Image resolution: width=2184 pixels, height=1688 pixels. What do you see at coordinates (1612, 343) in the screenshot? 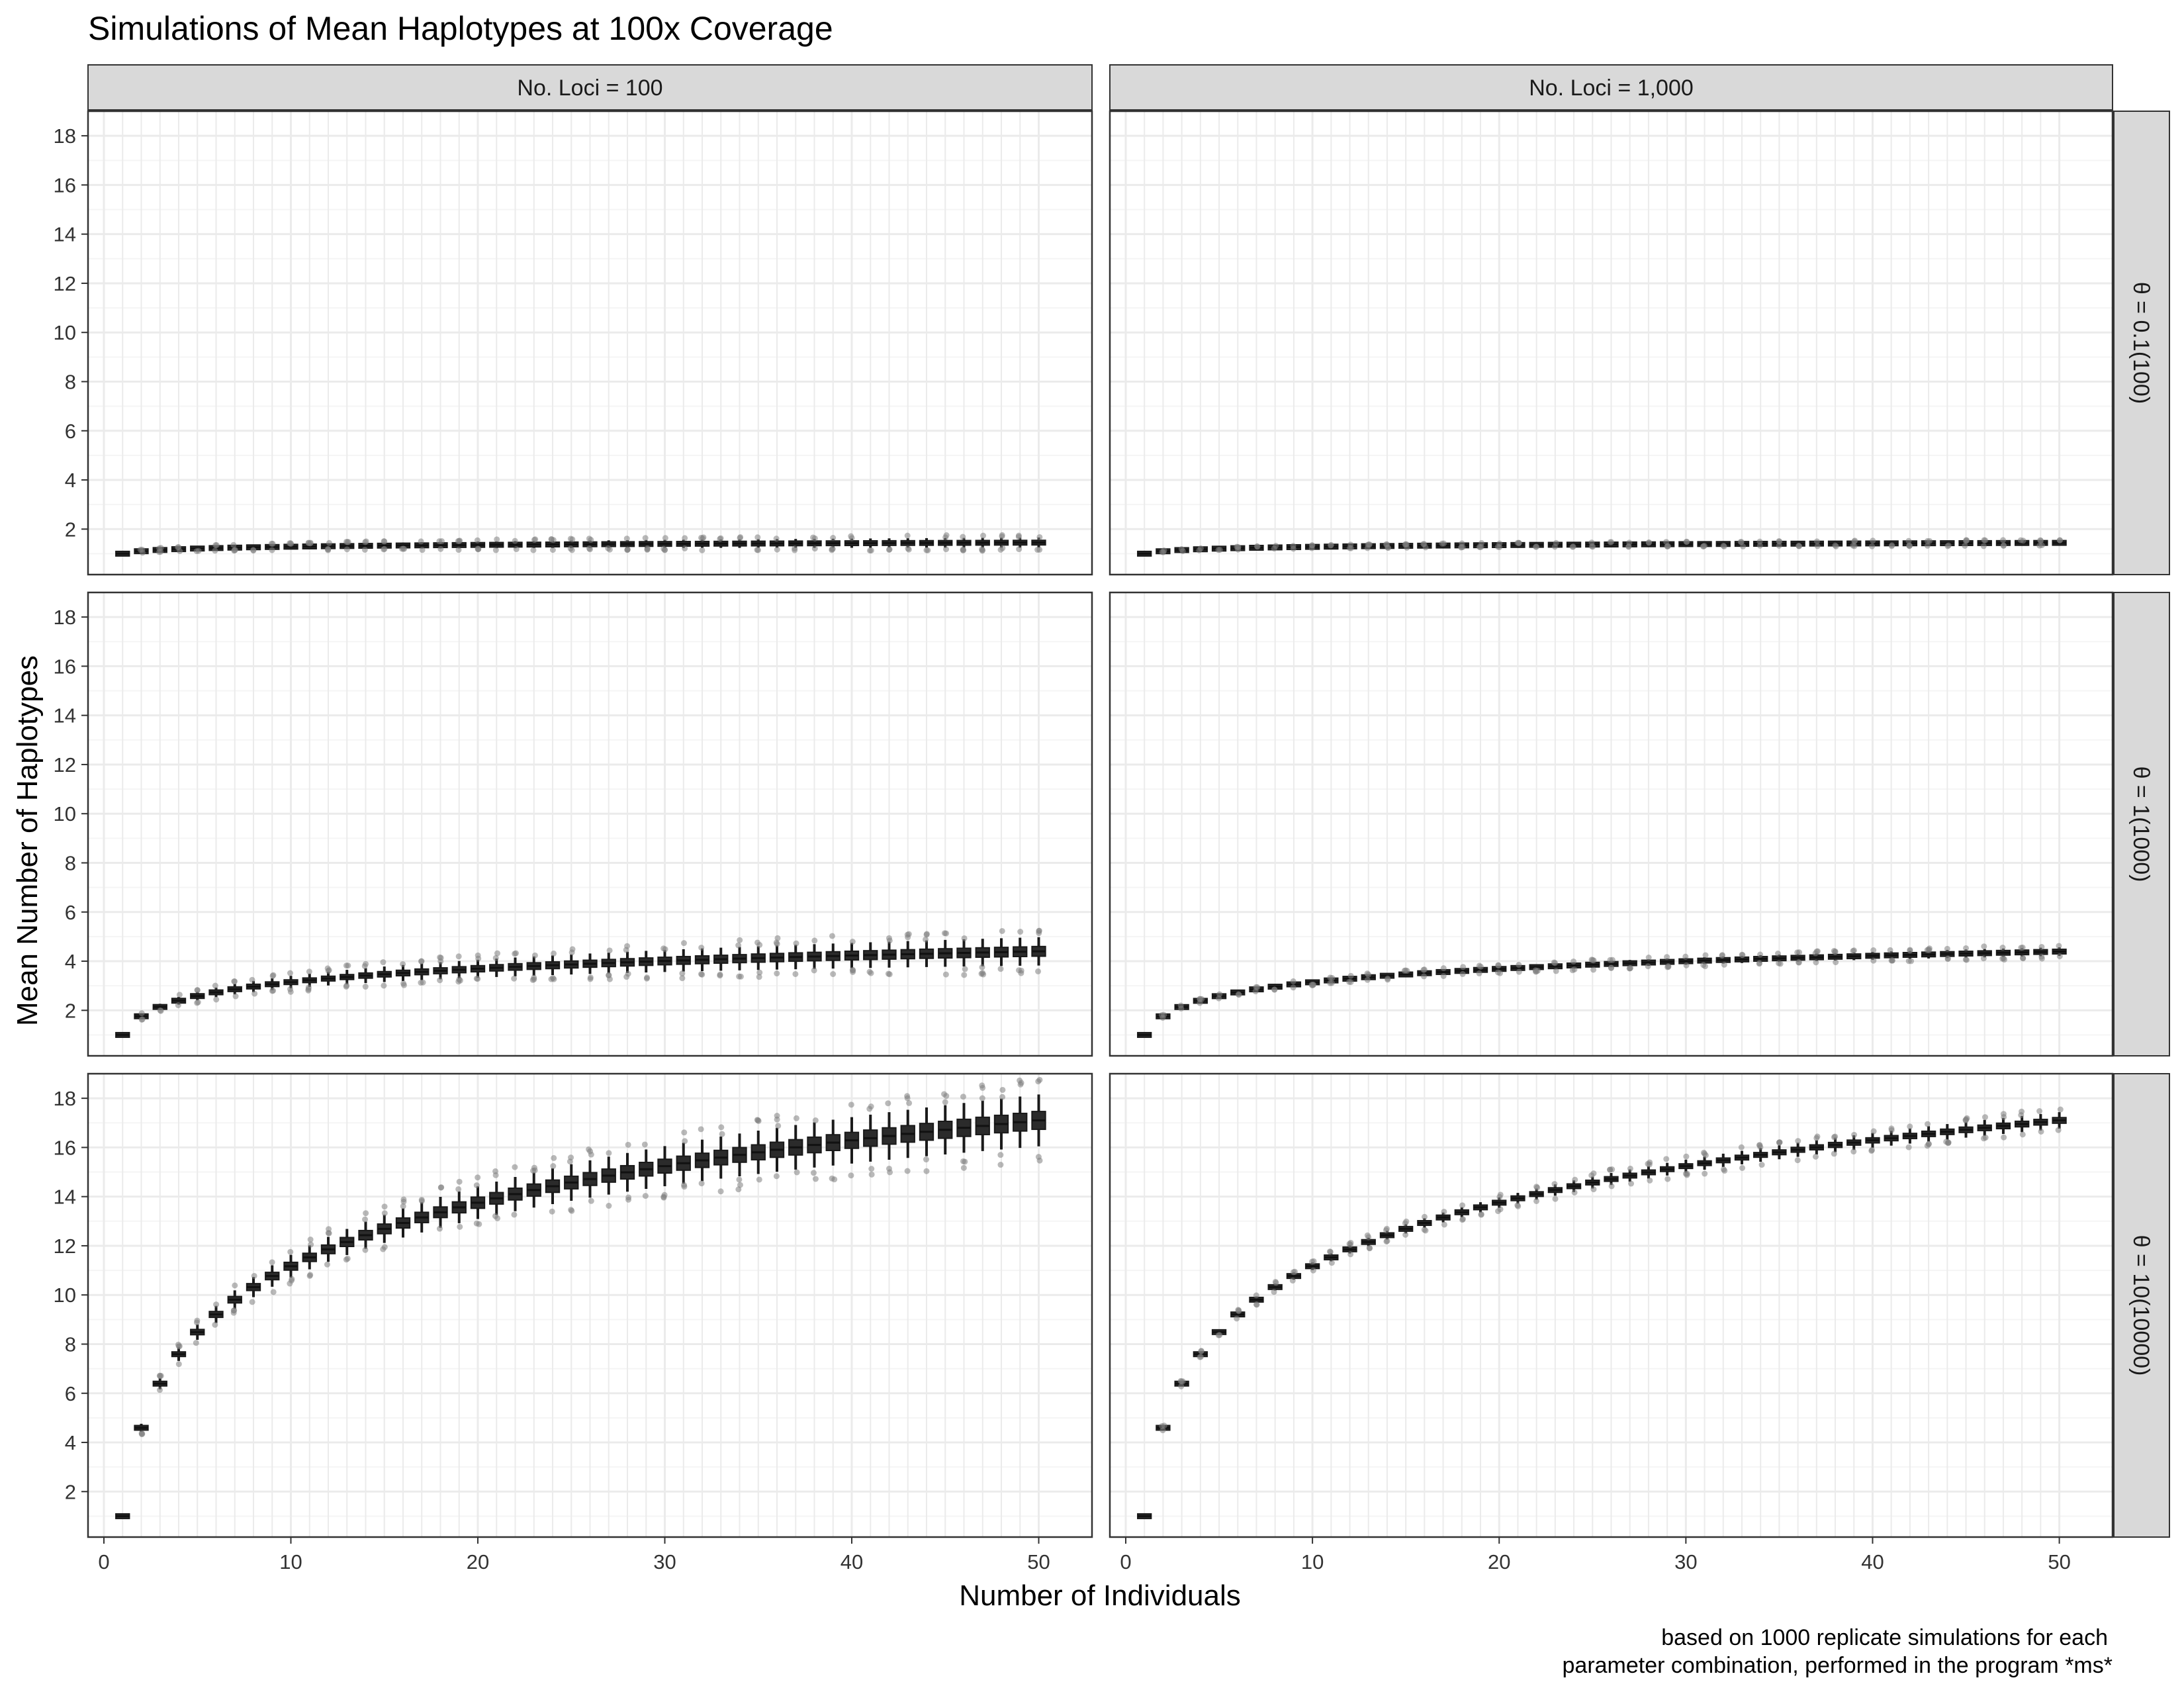
I see `panel-border` at bounding box center [1612, 343].